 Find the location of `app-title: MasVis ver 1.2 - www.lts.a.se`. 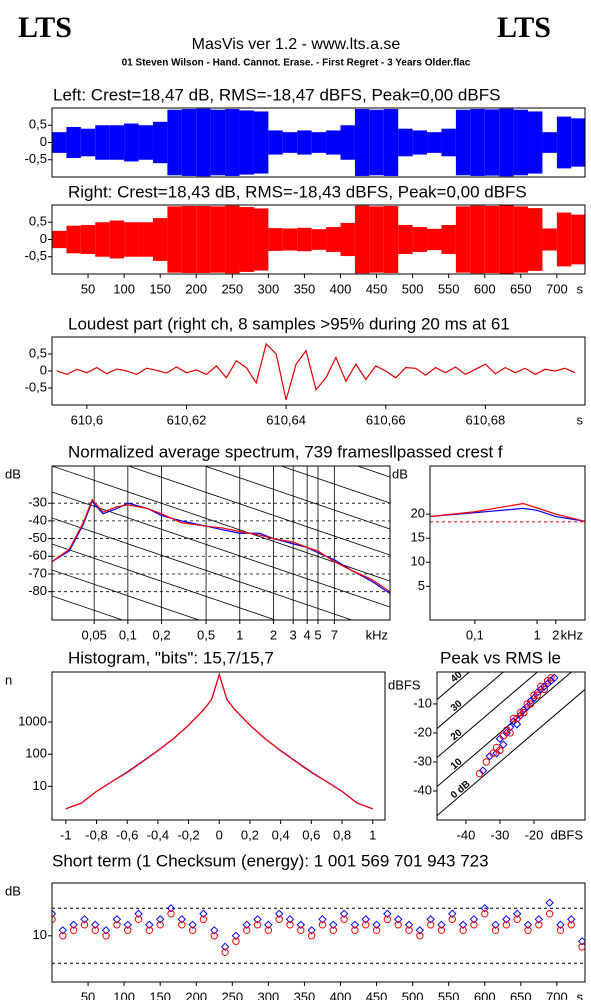

app-title: MasVis ver 1.2 - www.lts.a.se is located at coordinates (296, 44).